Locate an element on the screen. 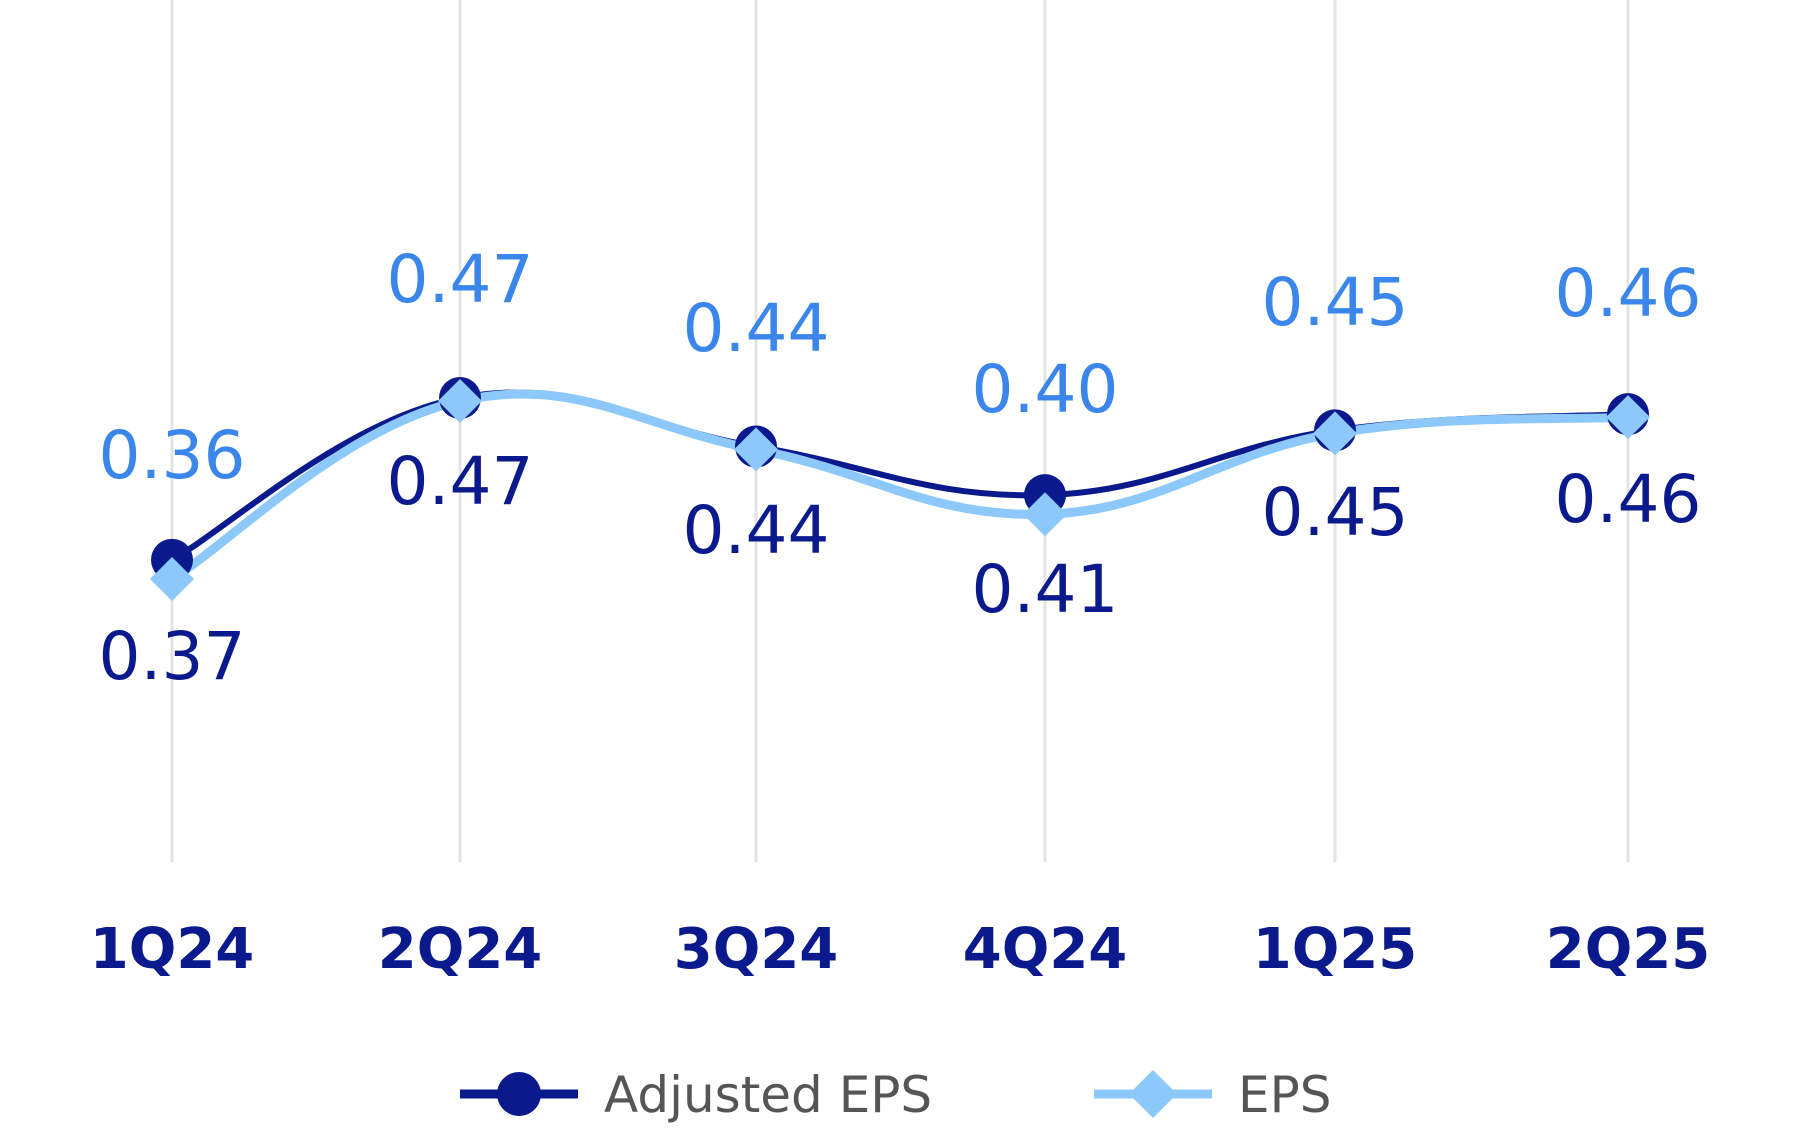 The width and height of the screenshot is (1800, 1128). label-adjusted-eps-1Q25: 0.45 is located at coordinates (1335, 512).